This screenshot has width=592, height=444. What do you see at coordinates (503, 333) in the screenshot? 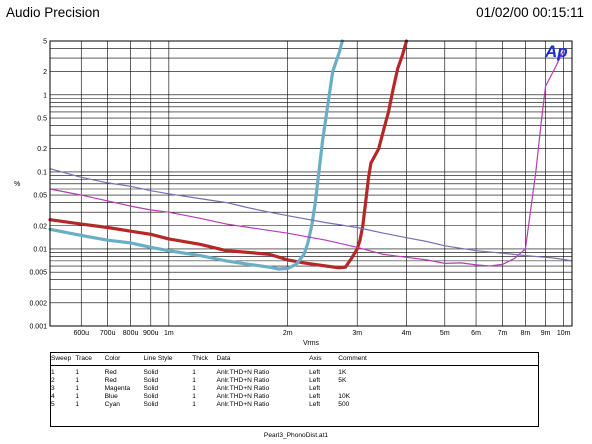
I see `x-tick-label: 7m` at bounding box center [503, 333].